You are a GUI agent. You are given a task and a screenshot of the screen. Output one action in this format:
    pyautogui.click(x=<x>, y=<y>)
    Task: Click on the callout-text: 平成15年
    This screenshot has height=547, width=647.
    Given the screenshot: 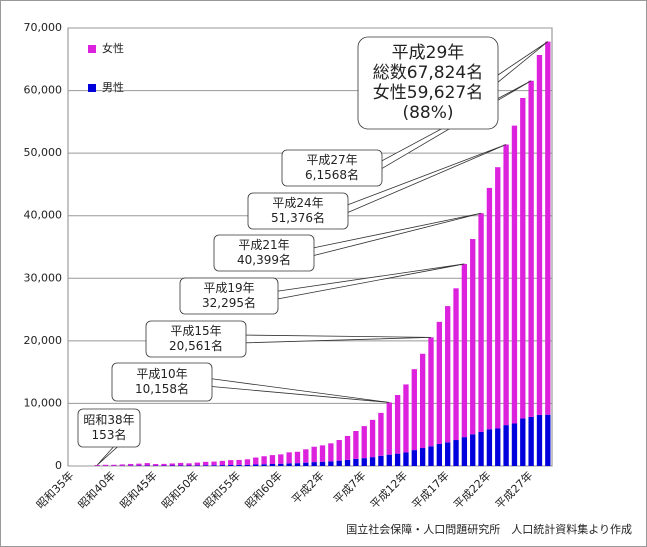 What is the action you would take?
    pyautogui.click(x=195, y=331)
    